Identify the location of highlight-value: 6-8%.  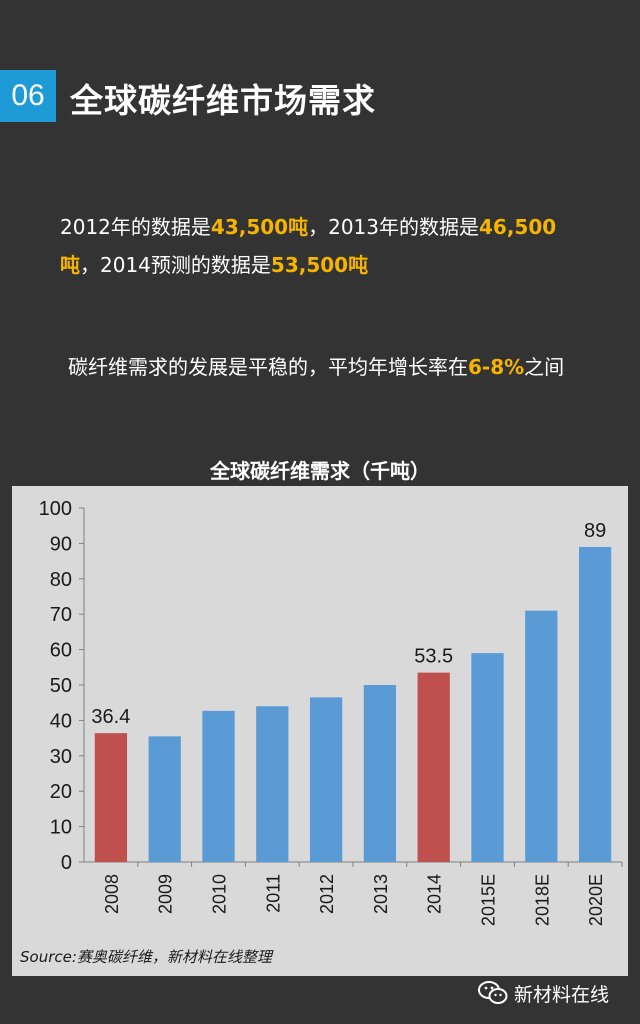
(496, 367).